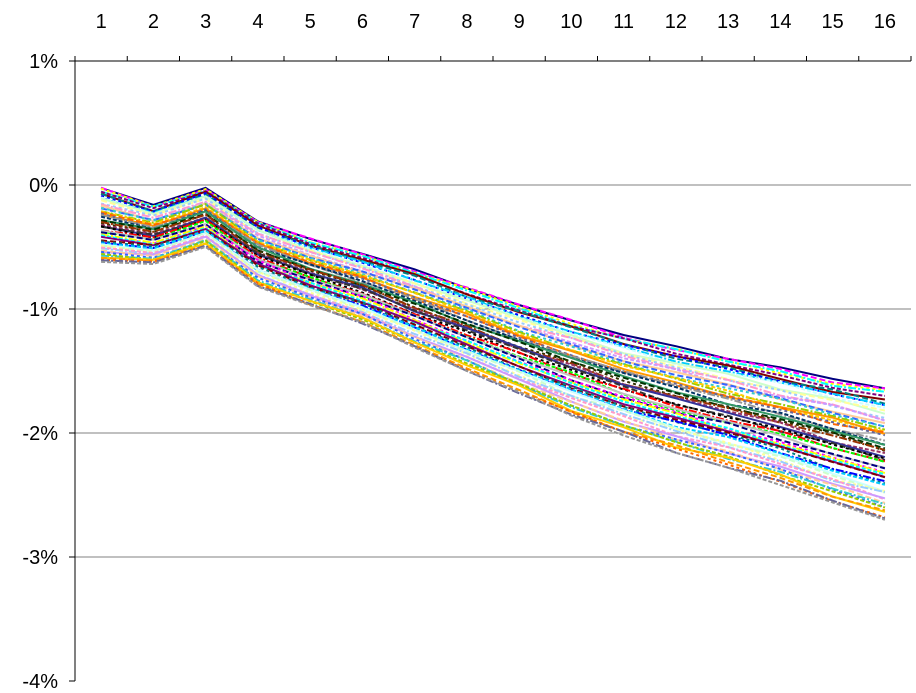  Describe the element at coordinates (362, 22) in the screenshot. I see `x-tick-label: 6` at that location.